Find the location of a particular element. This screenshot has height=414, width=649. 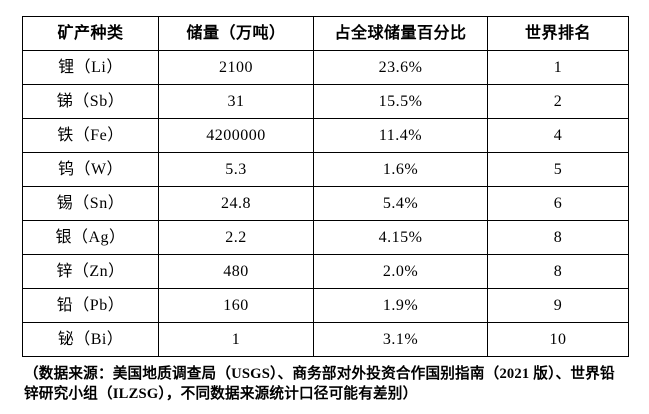

cell-world-rank: 5 is located at coordinates (558, 169).